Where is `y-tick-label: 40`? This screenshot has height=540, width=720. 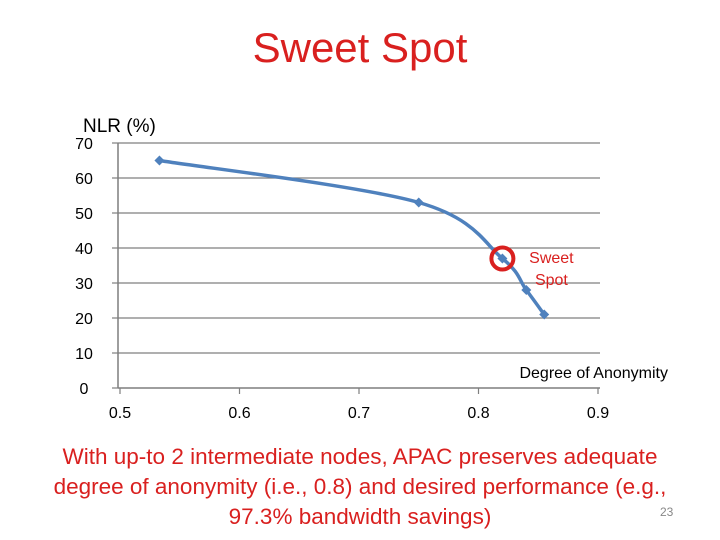 y-tick-label: 40 is located at coordinates (84, 249).